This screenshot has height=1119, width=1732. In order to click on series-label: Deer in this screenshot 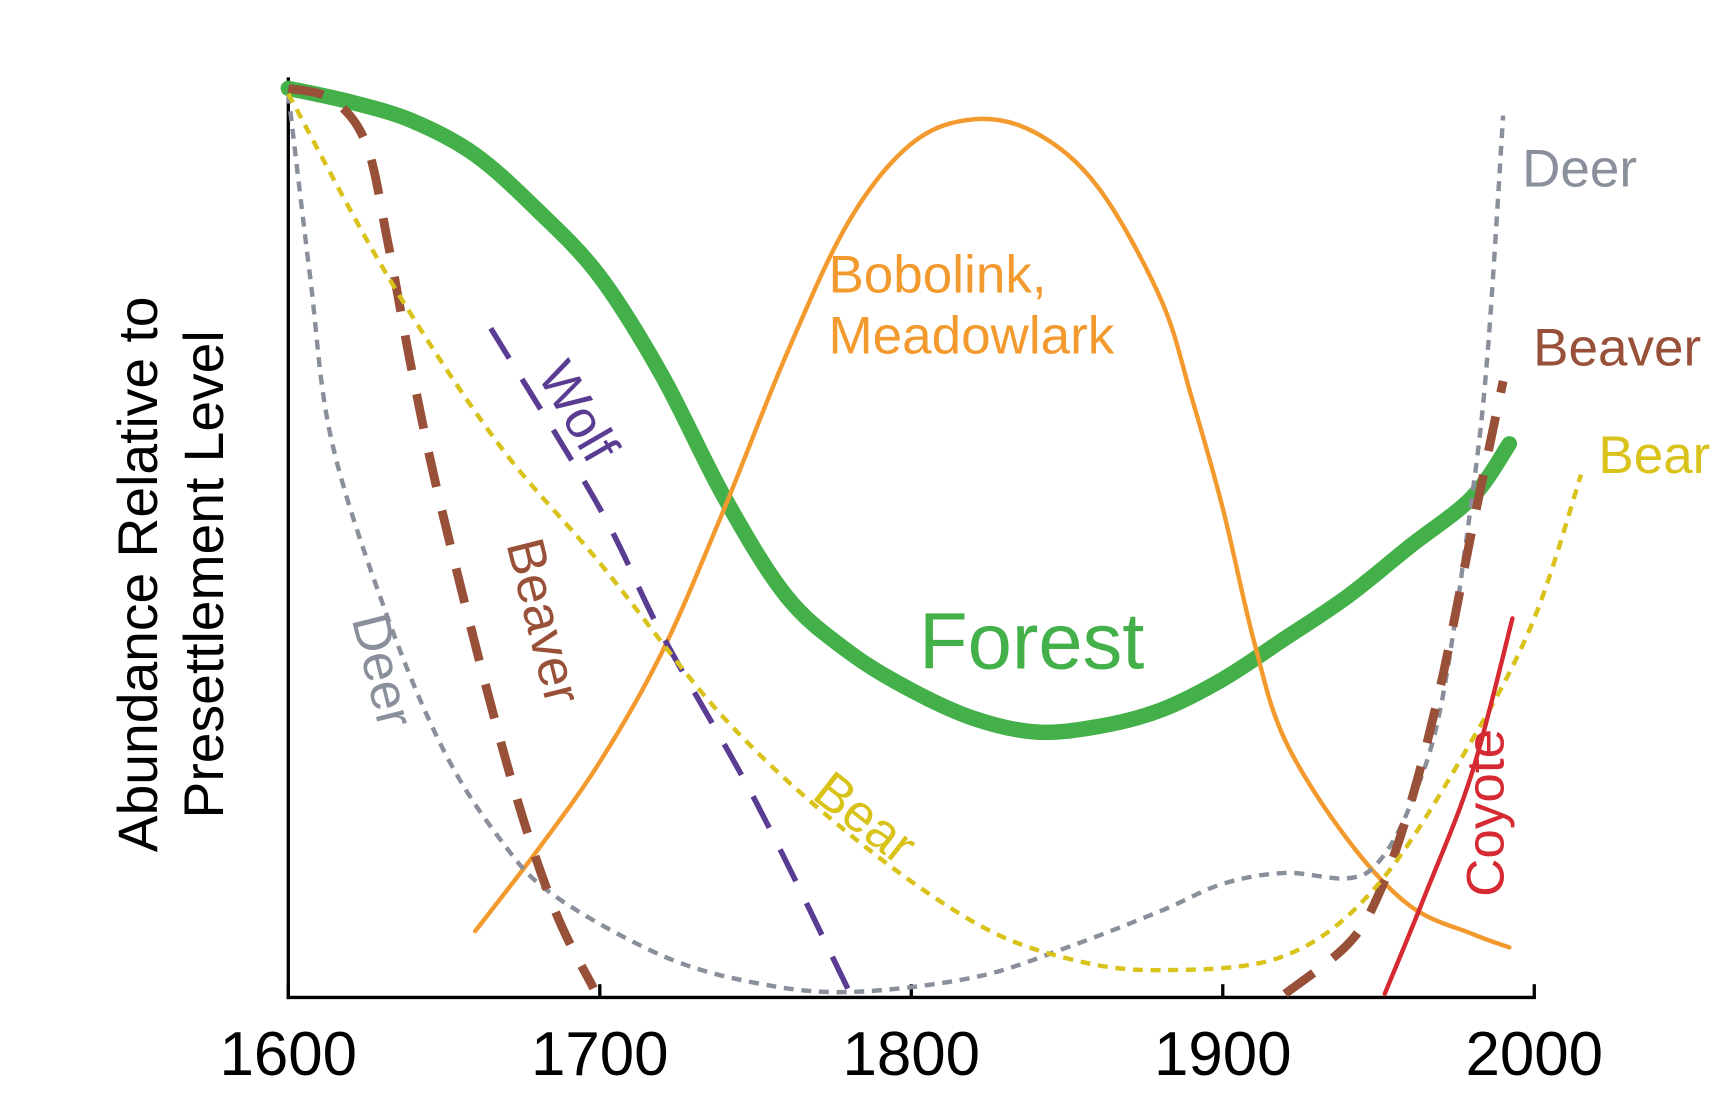, I will do `click(1580, 169)`.